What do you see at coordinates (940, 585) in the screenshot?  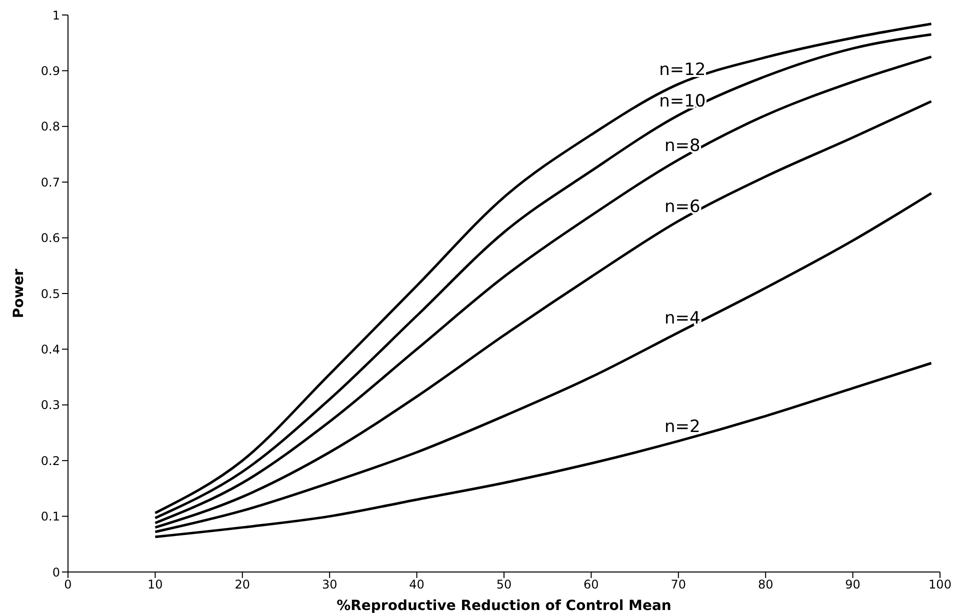 I see `x-tick-label: 100` at bounding box center [940, 585].